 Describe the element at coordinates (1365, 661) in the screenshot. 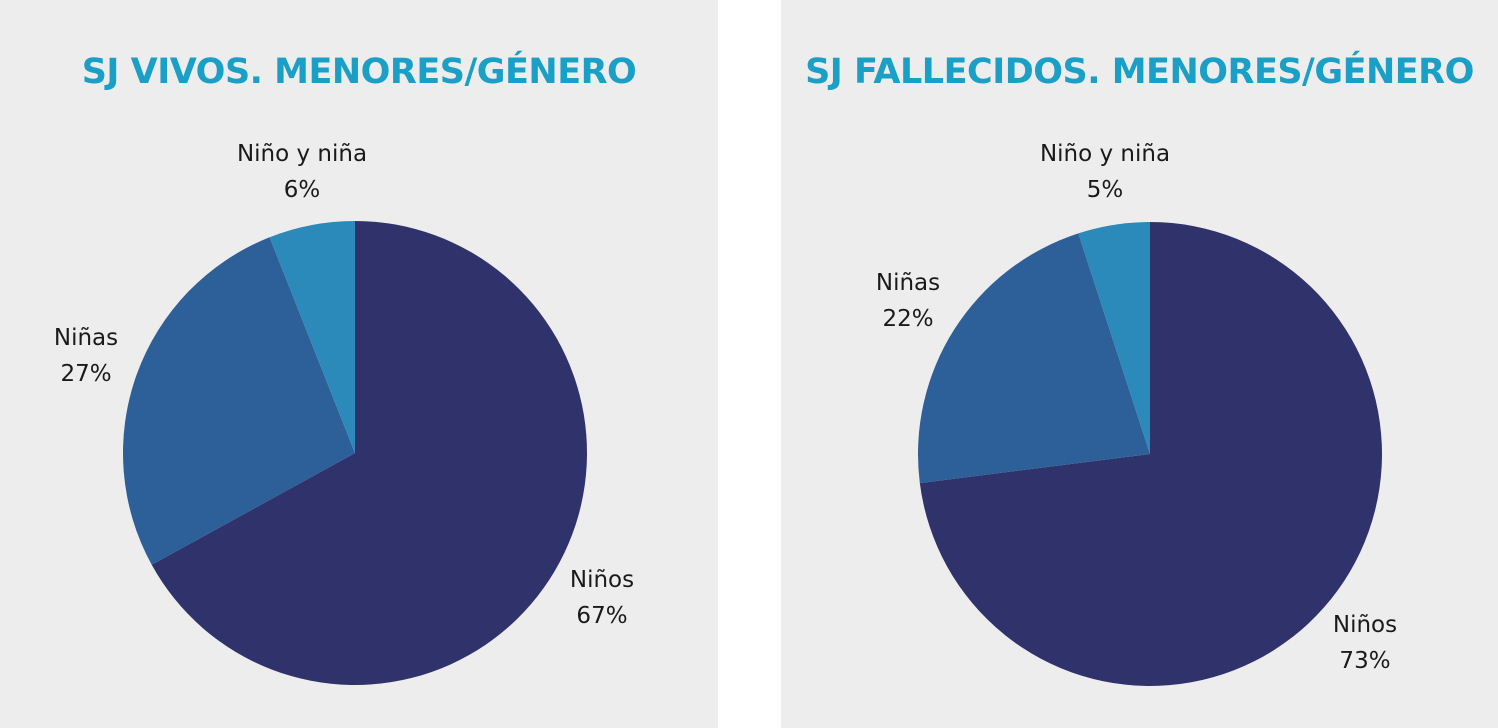

I see `slice-value-label: 73%` at that location.